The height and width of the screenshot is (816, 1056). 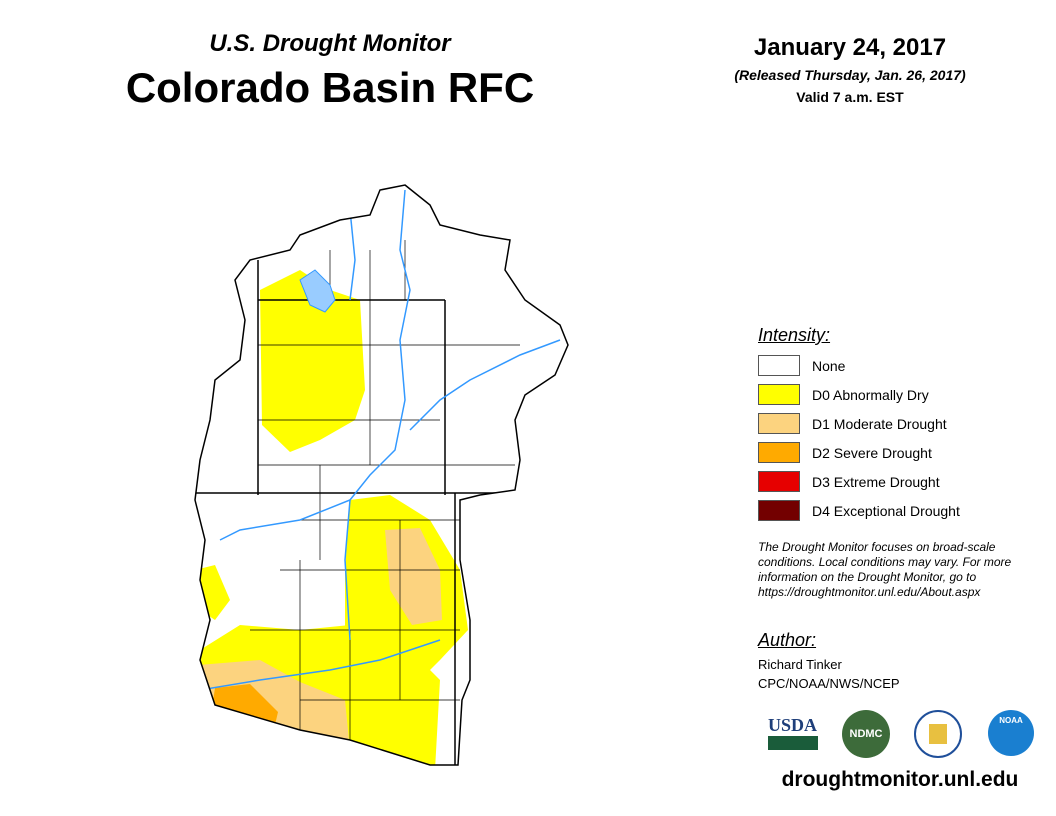 I want to click on legend-item-d1: D1 Moderate Drought, so click(x=852, y=423).